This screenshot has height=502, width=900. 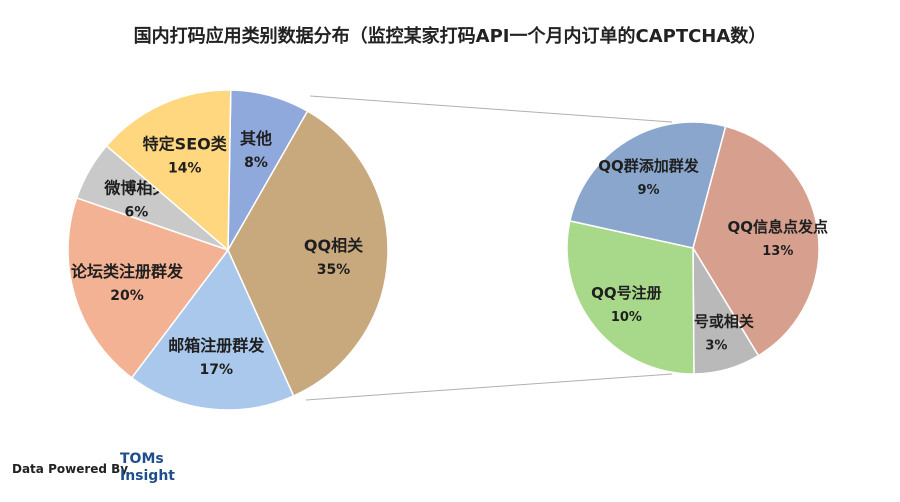 I want to click on main-slice-label-1: 其他, so click(x=256, y=138).